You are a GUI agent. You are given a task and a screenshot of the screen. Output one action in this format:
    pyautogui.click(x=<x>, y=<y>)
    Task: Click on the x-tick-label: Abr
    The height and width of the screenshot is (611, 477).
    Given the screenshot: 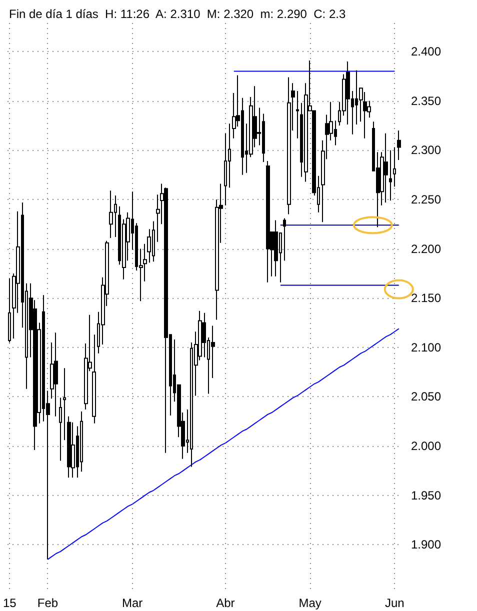 What is the action you would take?
    pyautogui.click(x=225, y=603)
    